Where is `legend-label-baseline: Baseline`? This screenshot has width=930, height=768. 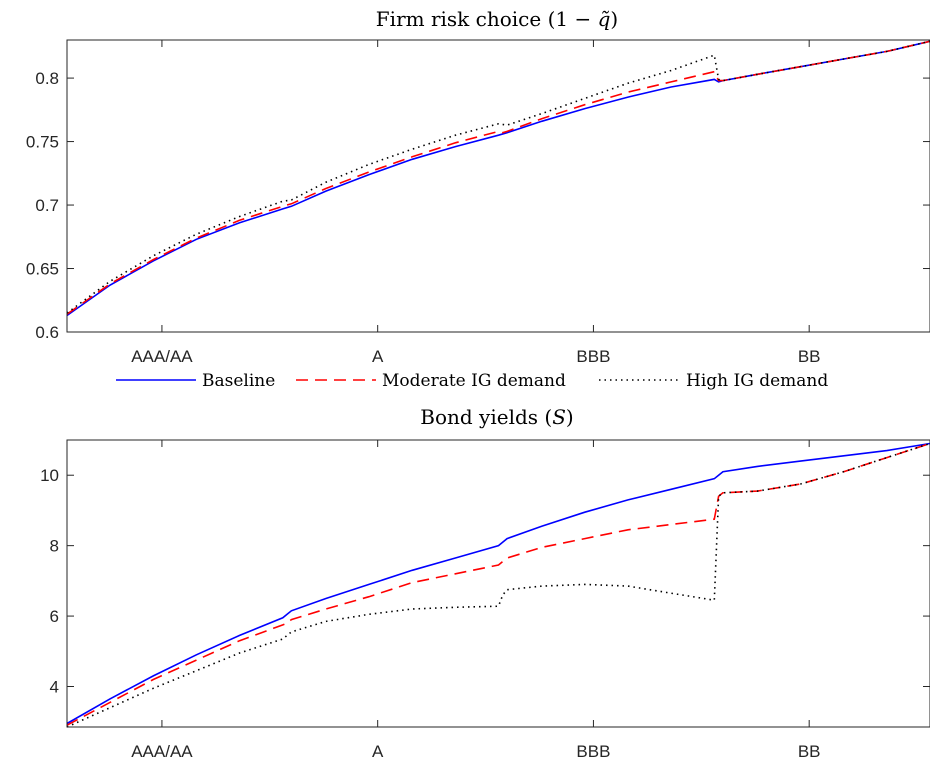
legend-label-baseline: Baseline is located at coordinates (238, 381).